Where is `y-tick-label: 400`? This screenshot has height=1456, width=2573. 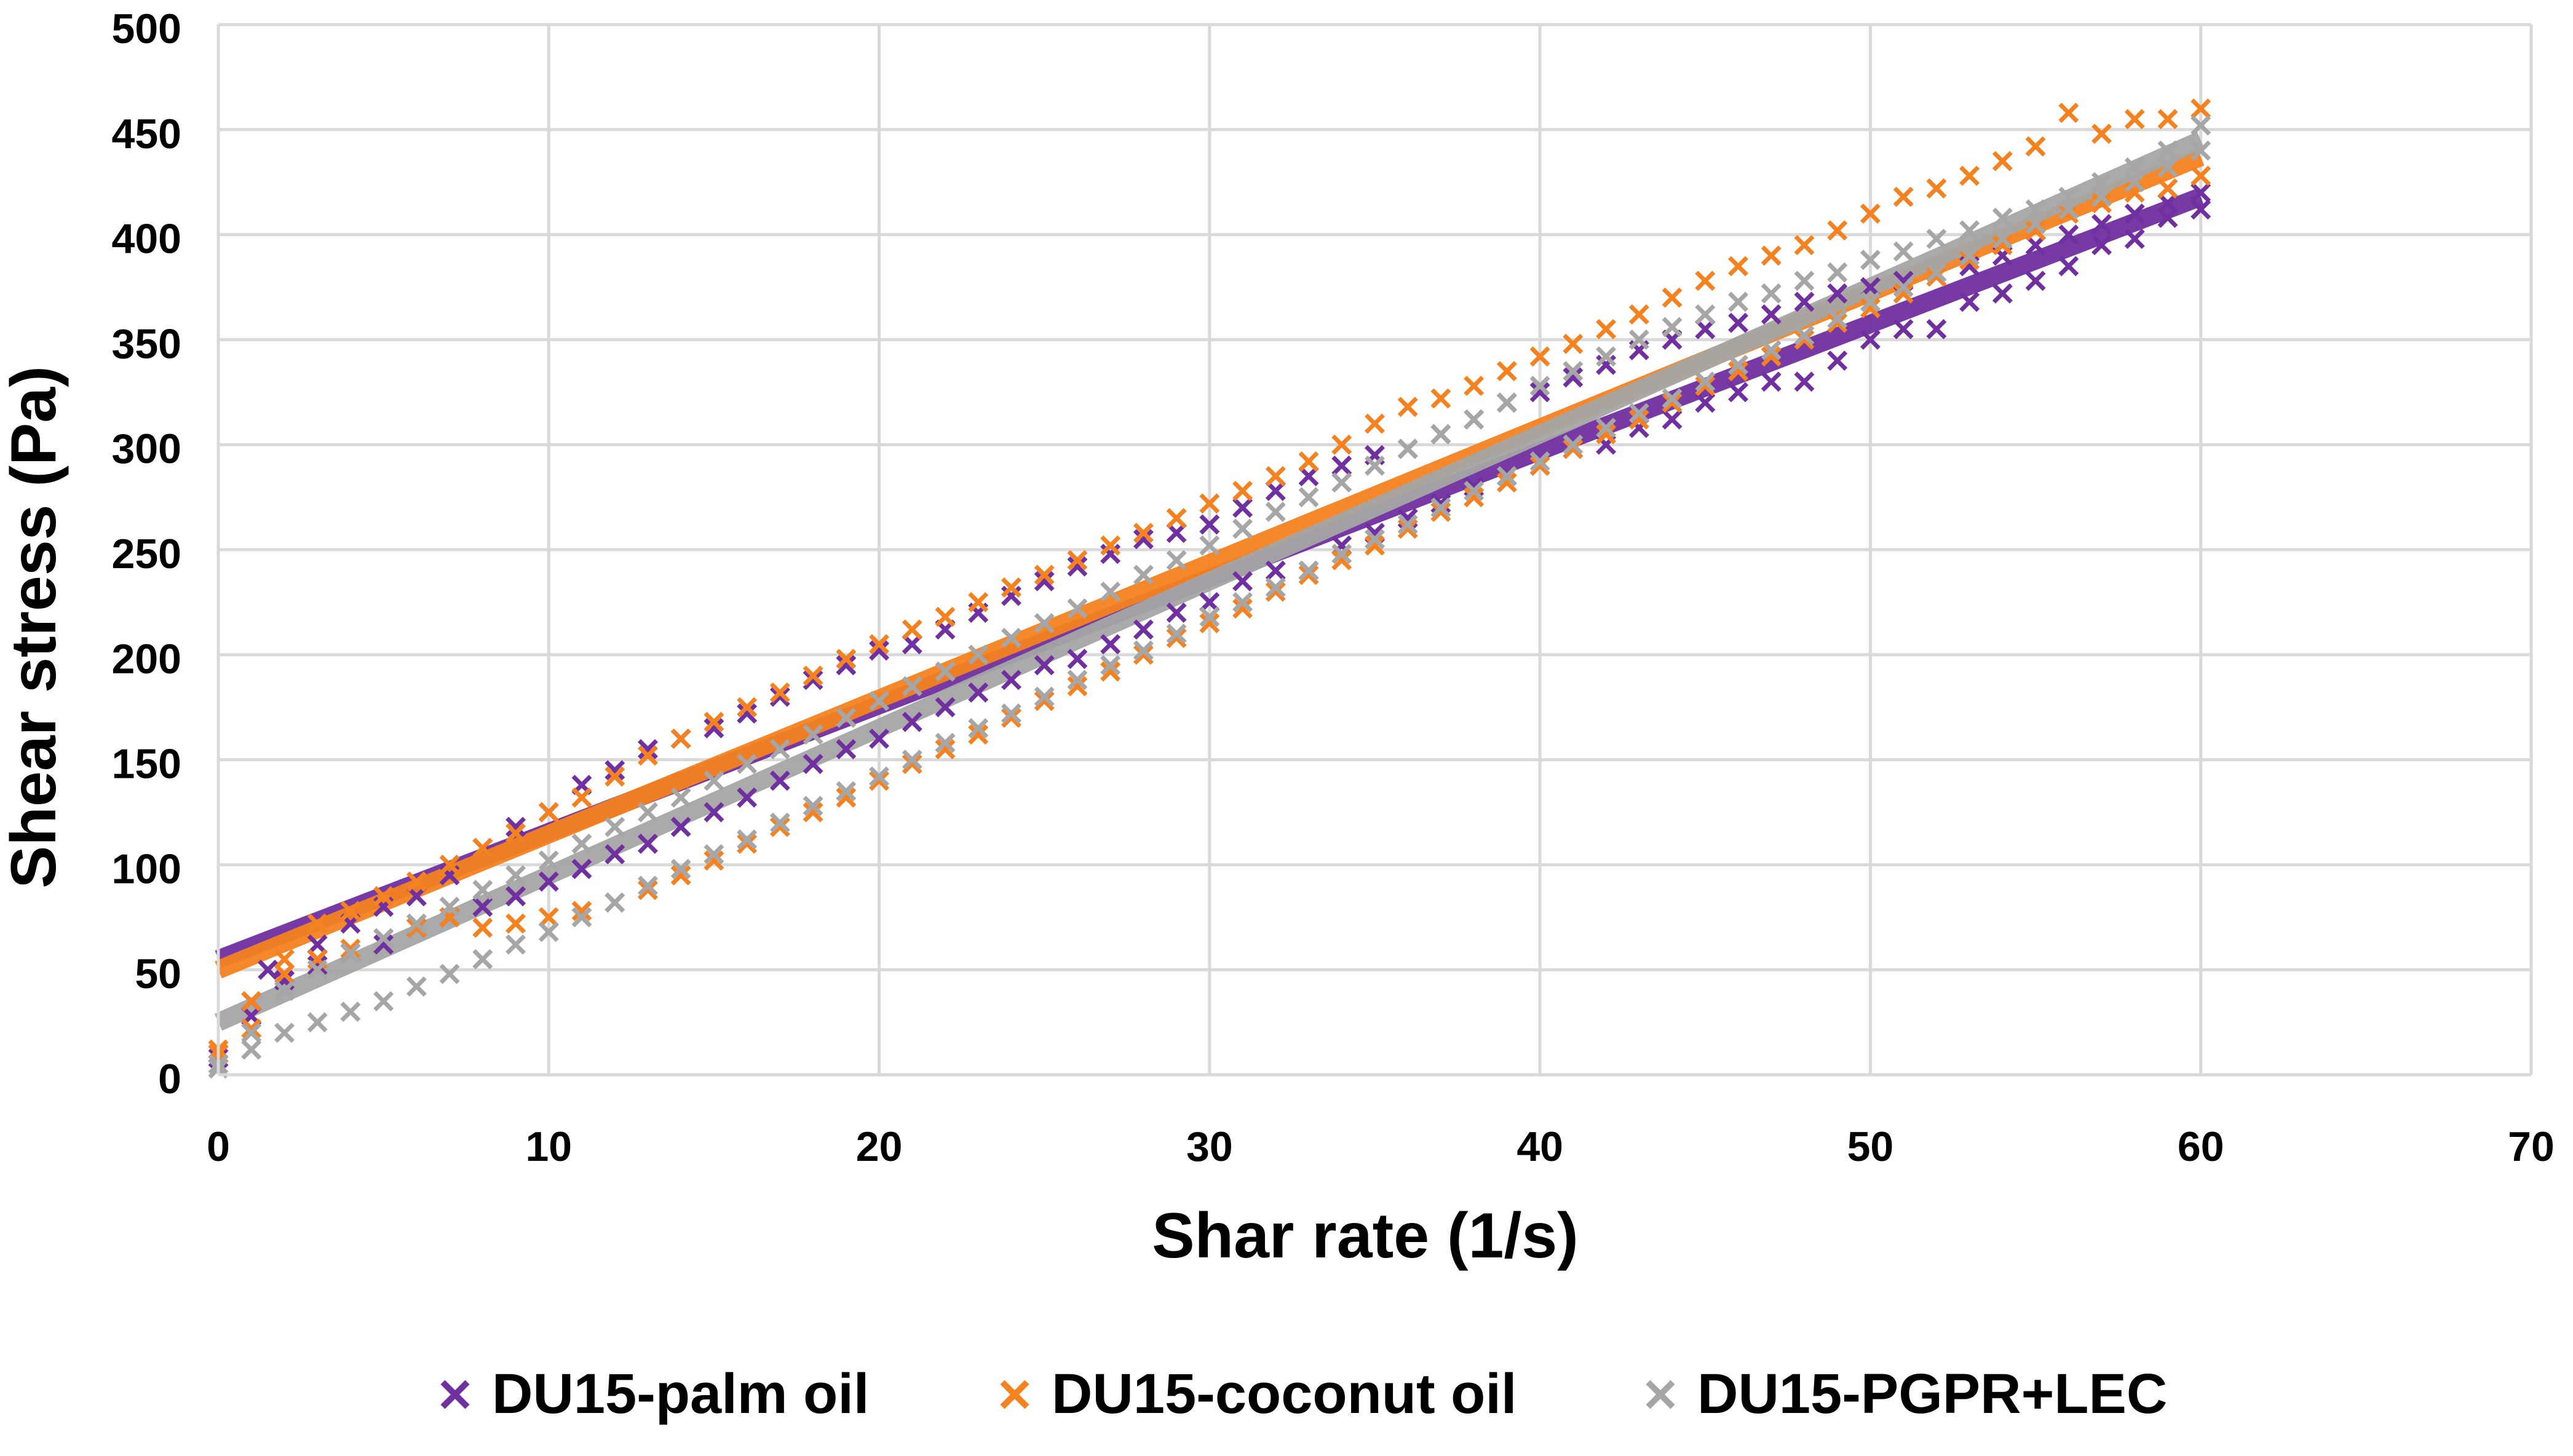 y-tick-label: 400 is located at coordinates (146, 239).